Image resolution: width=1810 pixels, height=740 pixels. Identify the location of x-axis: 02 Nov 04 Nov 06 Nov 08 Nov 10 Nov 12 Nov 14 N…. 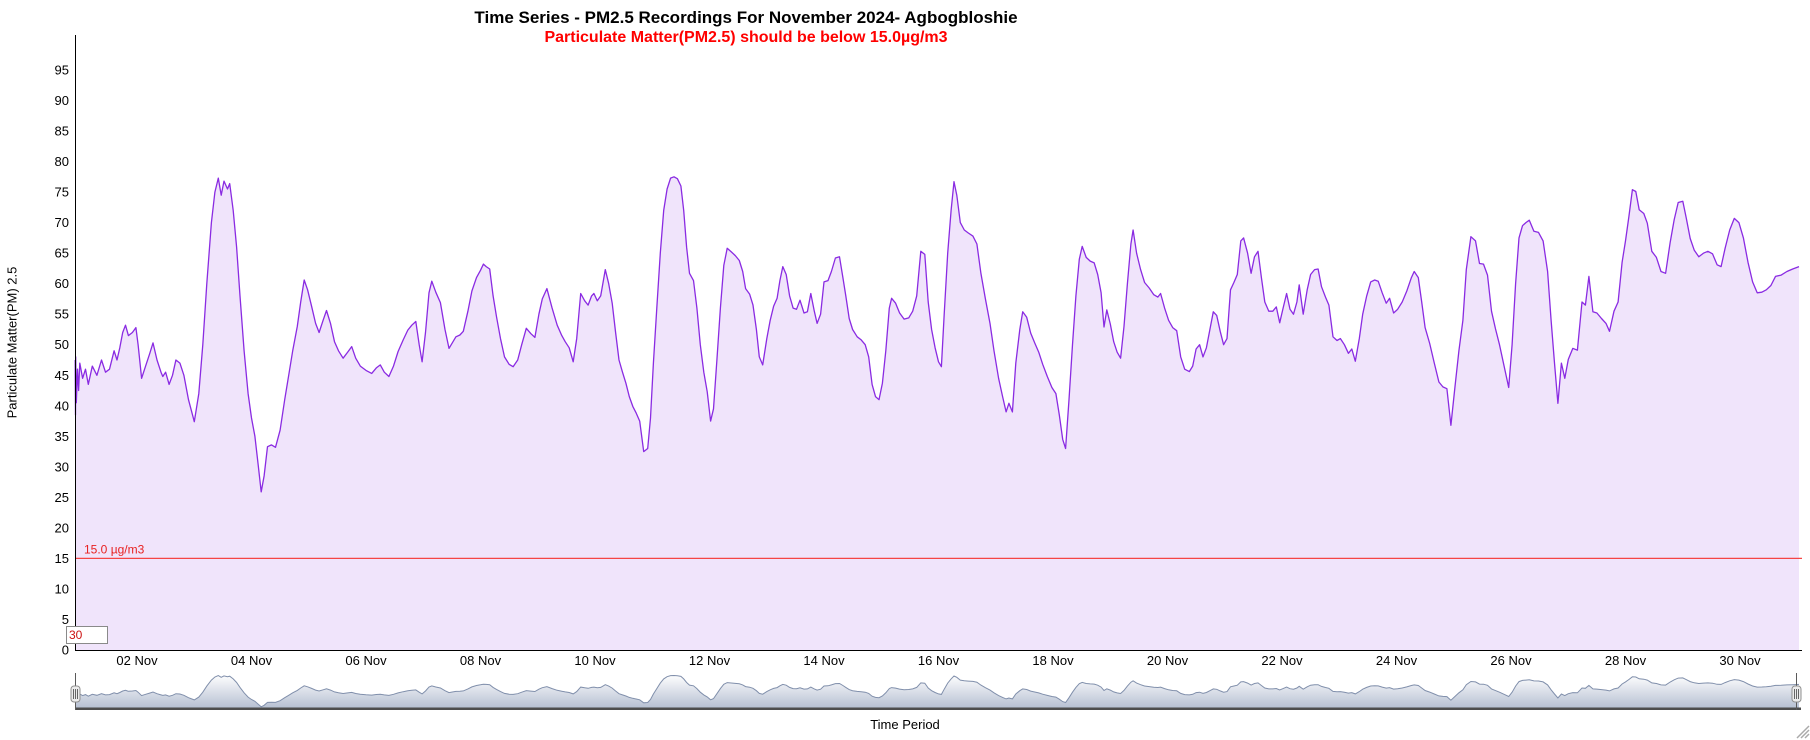
(938, 659).